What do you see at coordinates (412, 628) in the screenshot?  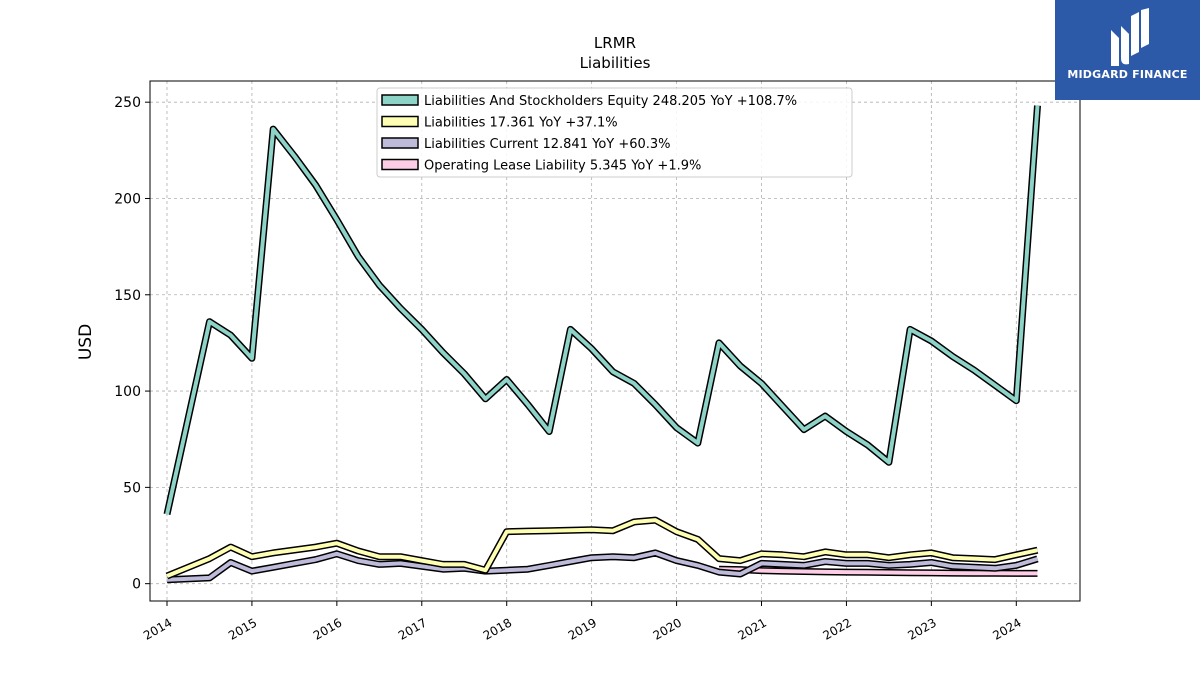 I see `x-tick-label: 2017` at bounding box center [412, 628].